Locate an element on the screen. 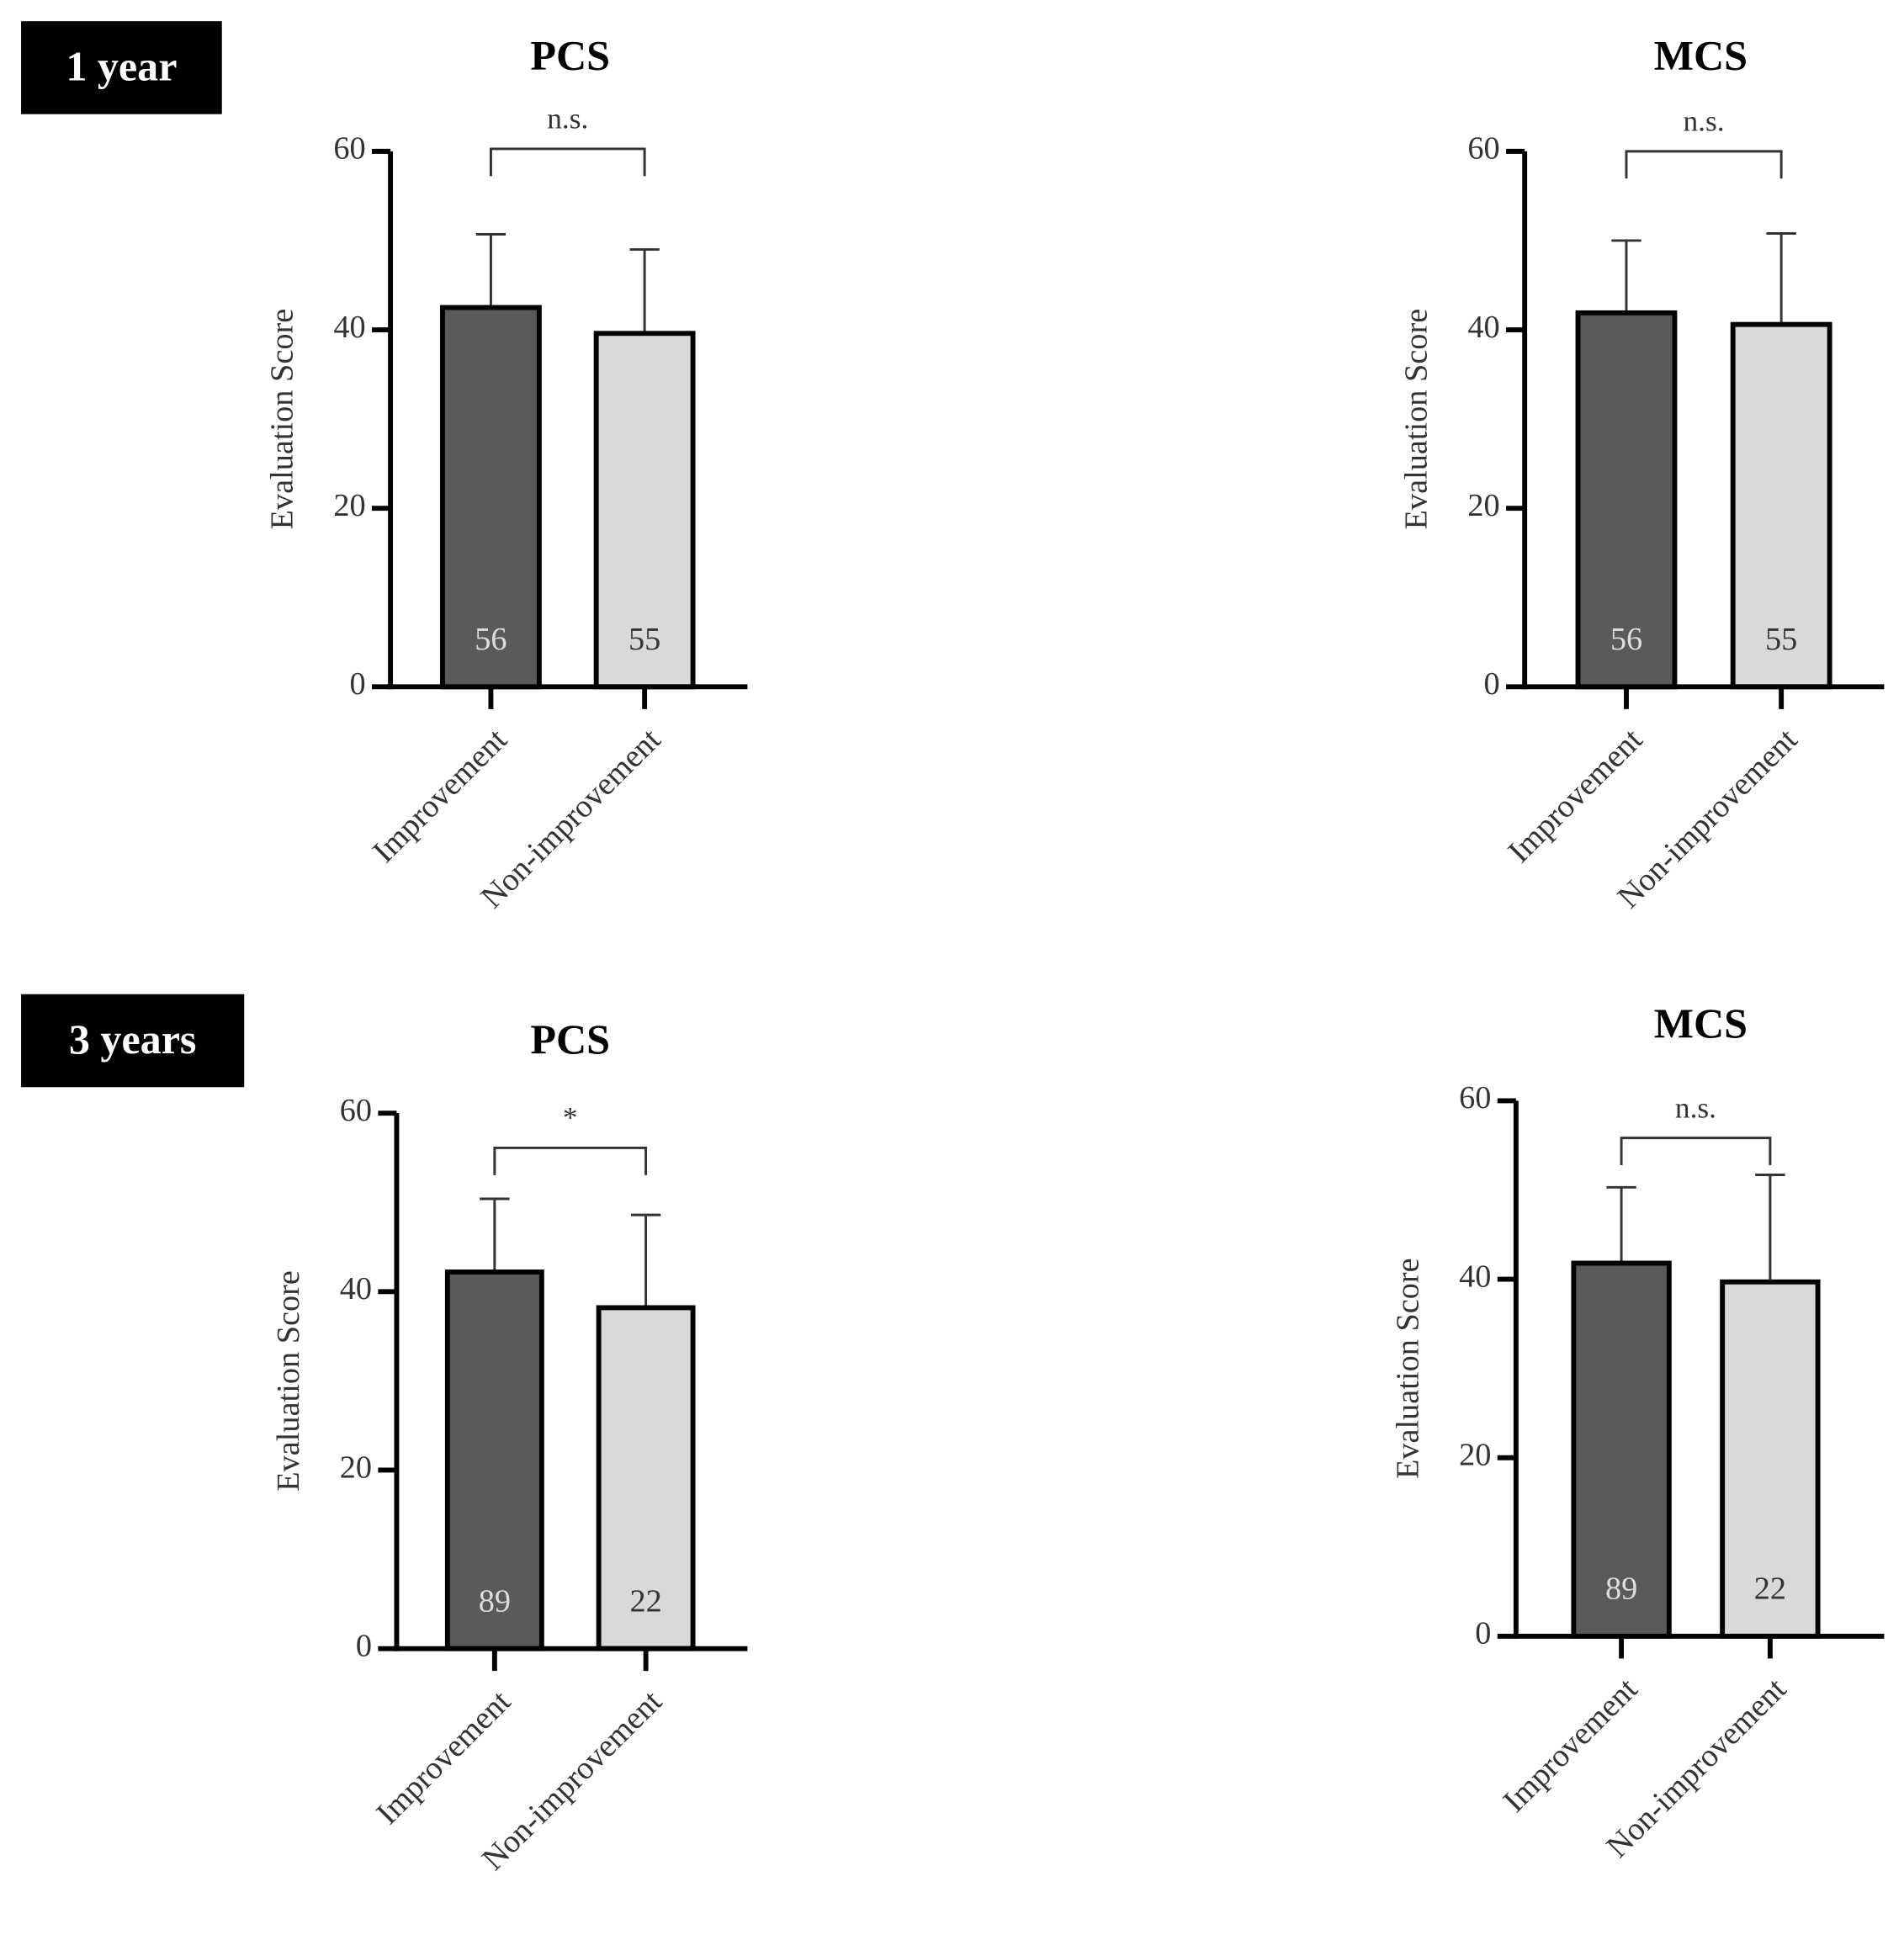  panel-label: 1 year is located at coordinates (121, 66).